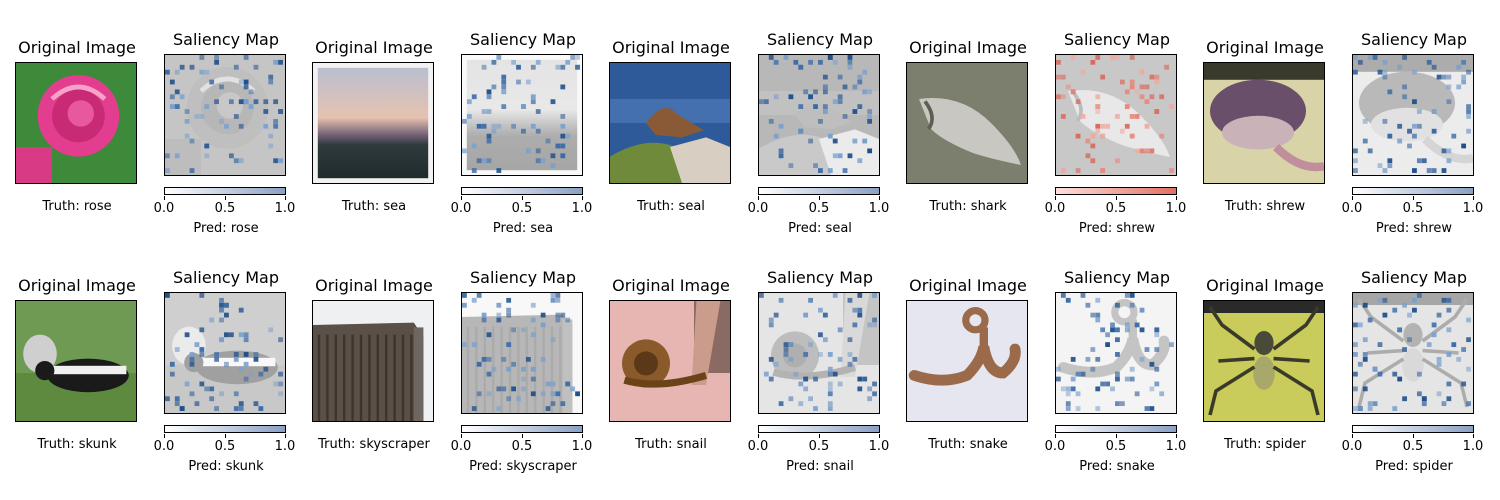 The image size is (1500, 500). Describe the element at coordinates (77, 444) in the screenshot. I see `truth-label: Truth: skunk` at that location.